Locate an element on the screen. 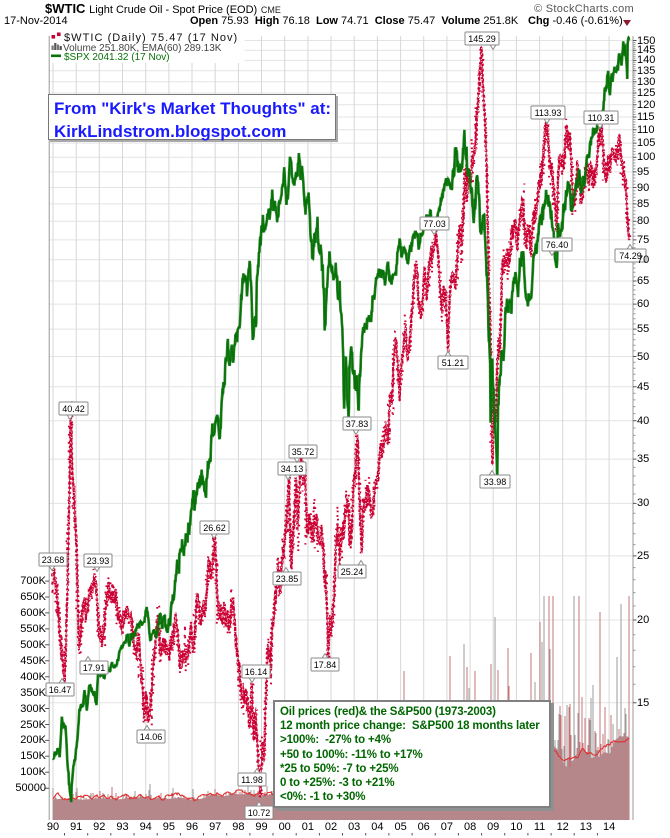  svg-text: 51.21 is located at coordinates (453, 363).